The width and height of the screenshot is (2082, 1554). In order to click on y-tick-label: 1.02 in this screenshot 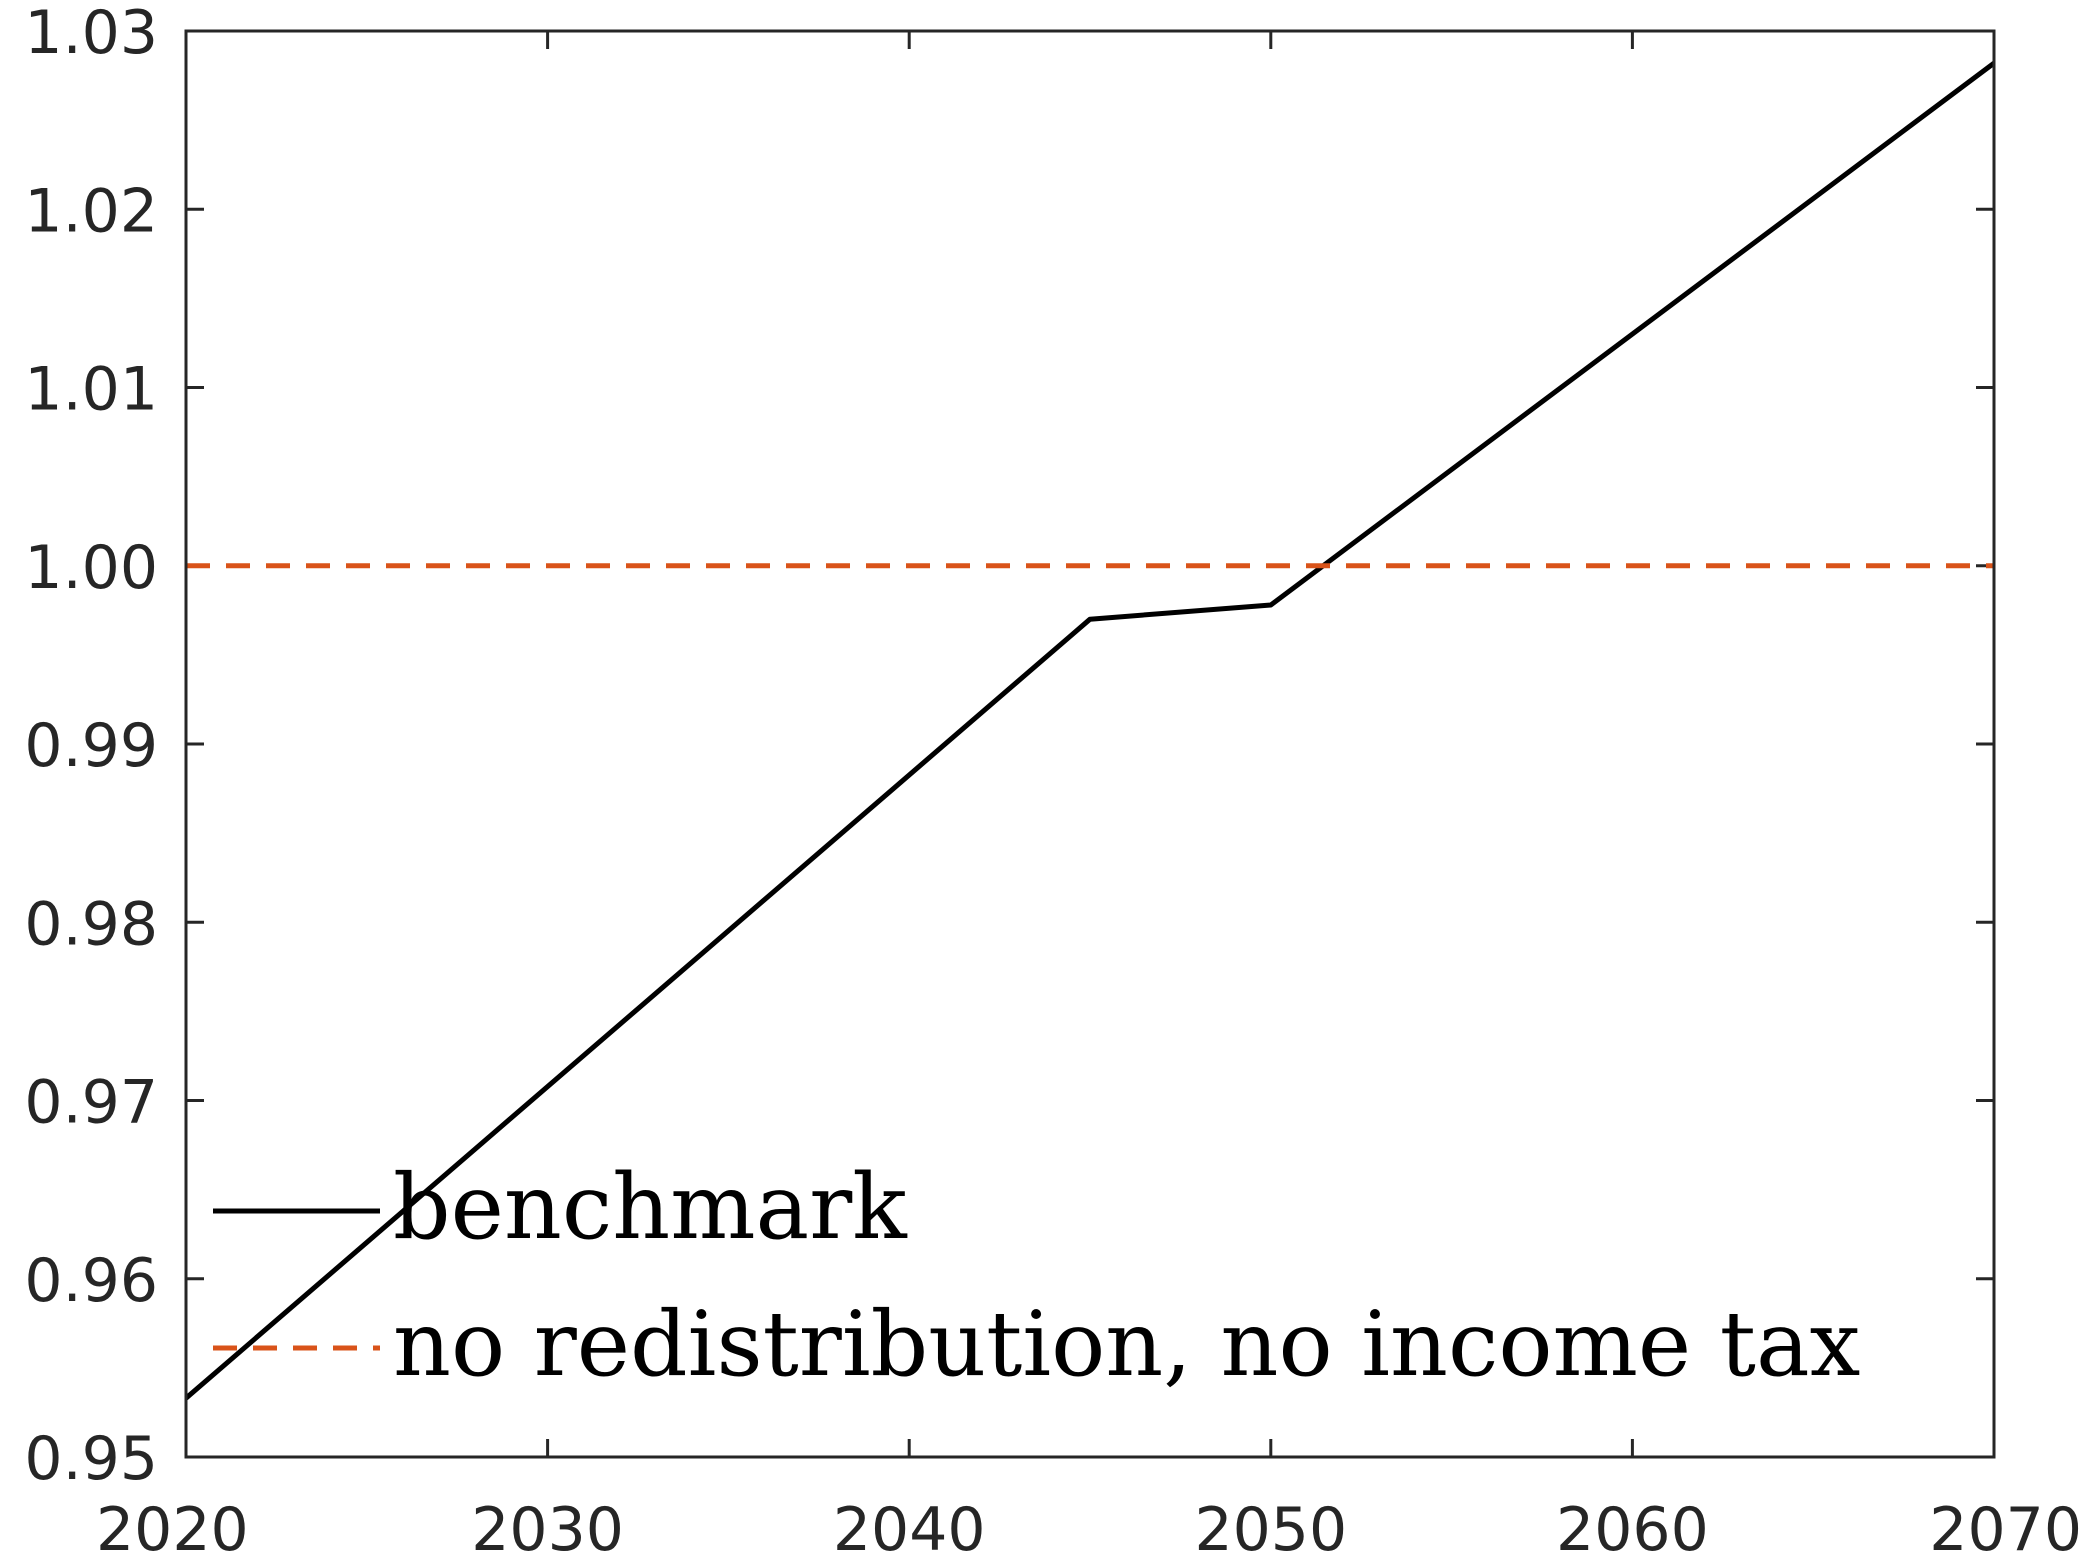, I will do `click(91, 211)`.